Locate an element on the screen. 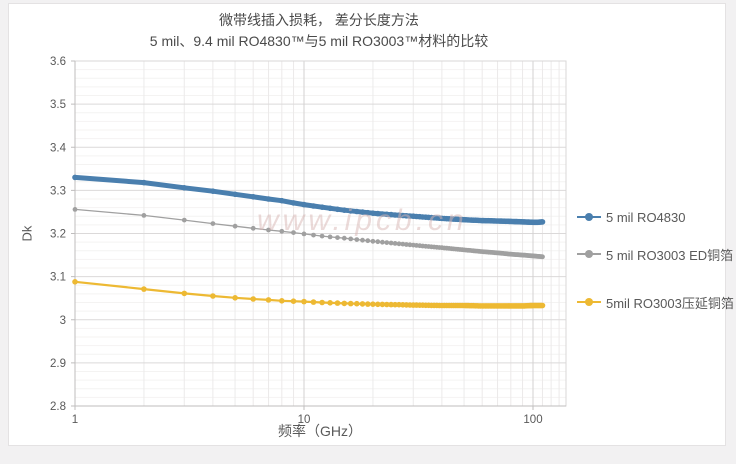 This screenshot has width=736, height=464. legend-label: 5 mil RO3003 ED铜箔 is located at coordinates (670, 255).